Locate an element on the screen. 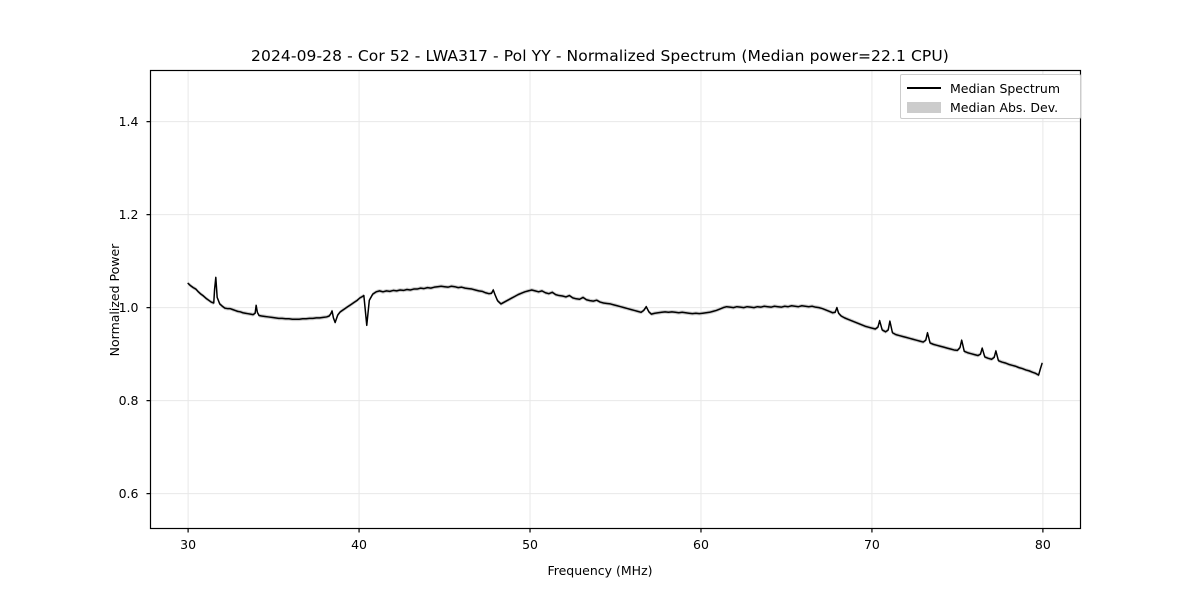  x-tick-label: 50 is located at coordinates (530, 544).